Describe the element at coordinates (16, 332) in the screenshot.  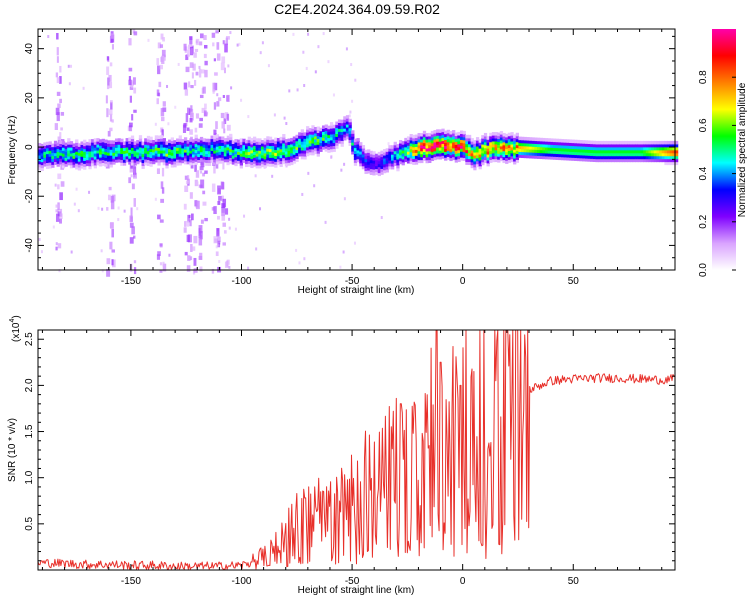
I see `snr-y-multiplier-base: (x10` at that location.